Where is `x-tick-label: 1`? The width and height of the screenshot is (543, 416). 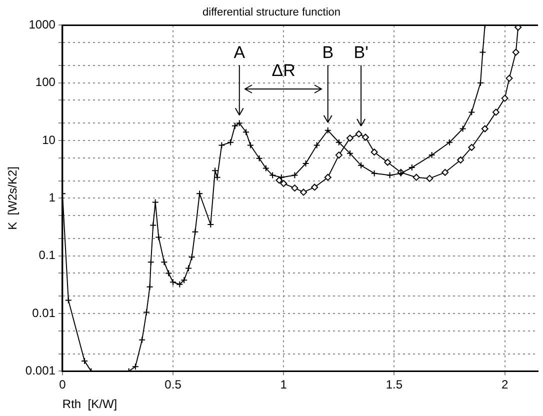
x-tick-label: 1 is located at coordinates (284, 385).